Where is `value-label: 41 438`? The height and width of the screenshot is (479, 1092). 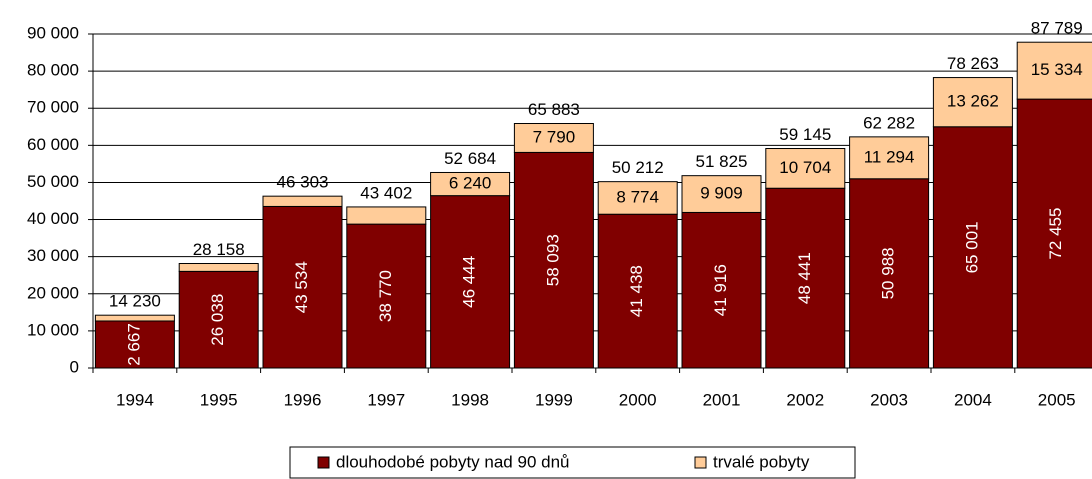
value-label: 41 438 is located at coordinates (636, 291).